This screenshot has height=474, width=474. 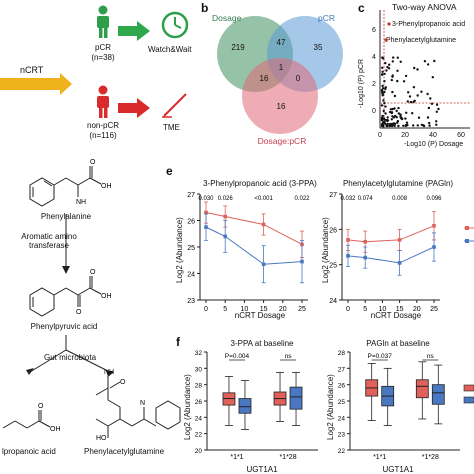 What do you see at coordinates (281, 106) in the screenshot?
I see `region-inter-only: 16` at bounding box center [281, 106].